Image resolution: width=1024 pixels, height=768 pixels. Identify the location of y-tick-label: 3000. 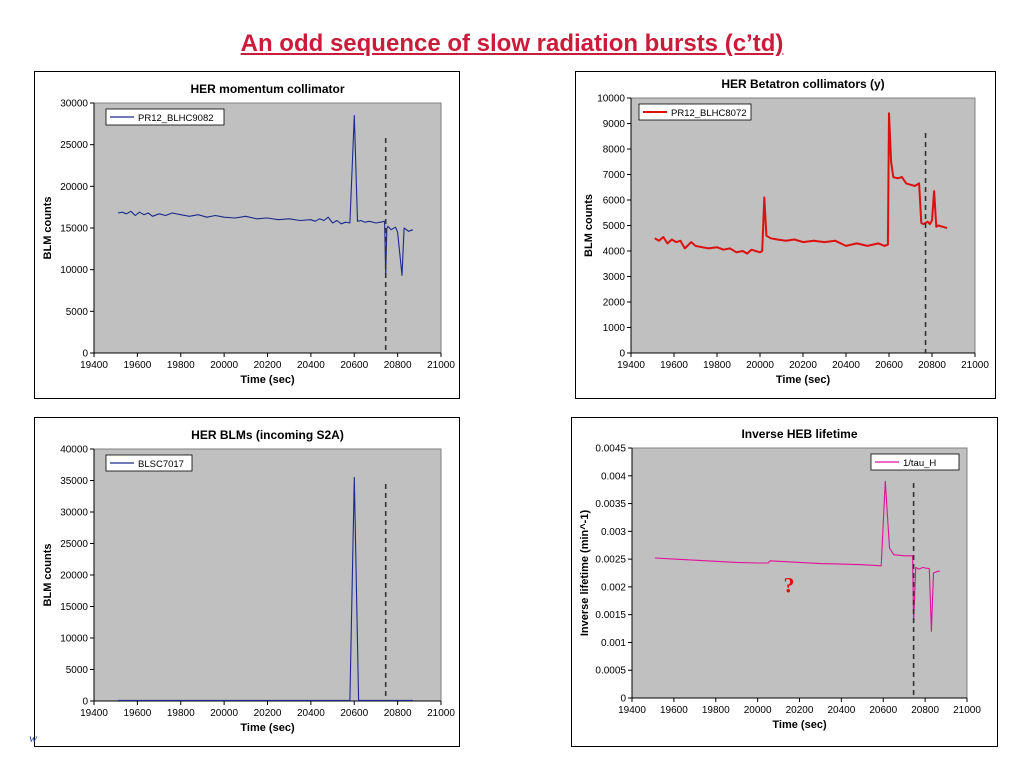
(614, 277).